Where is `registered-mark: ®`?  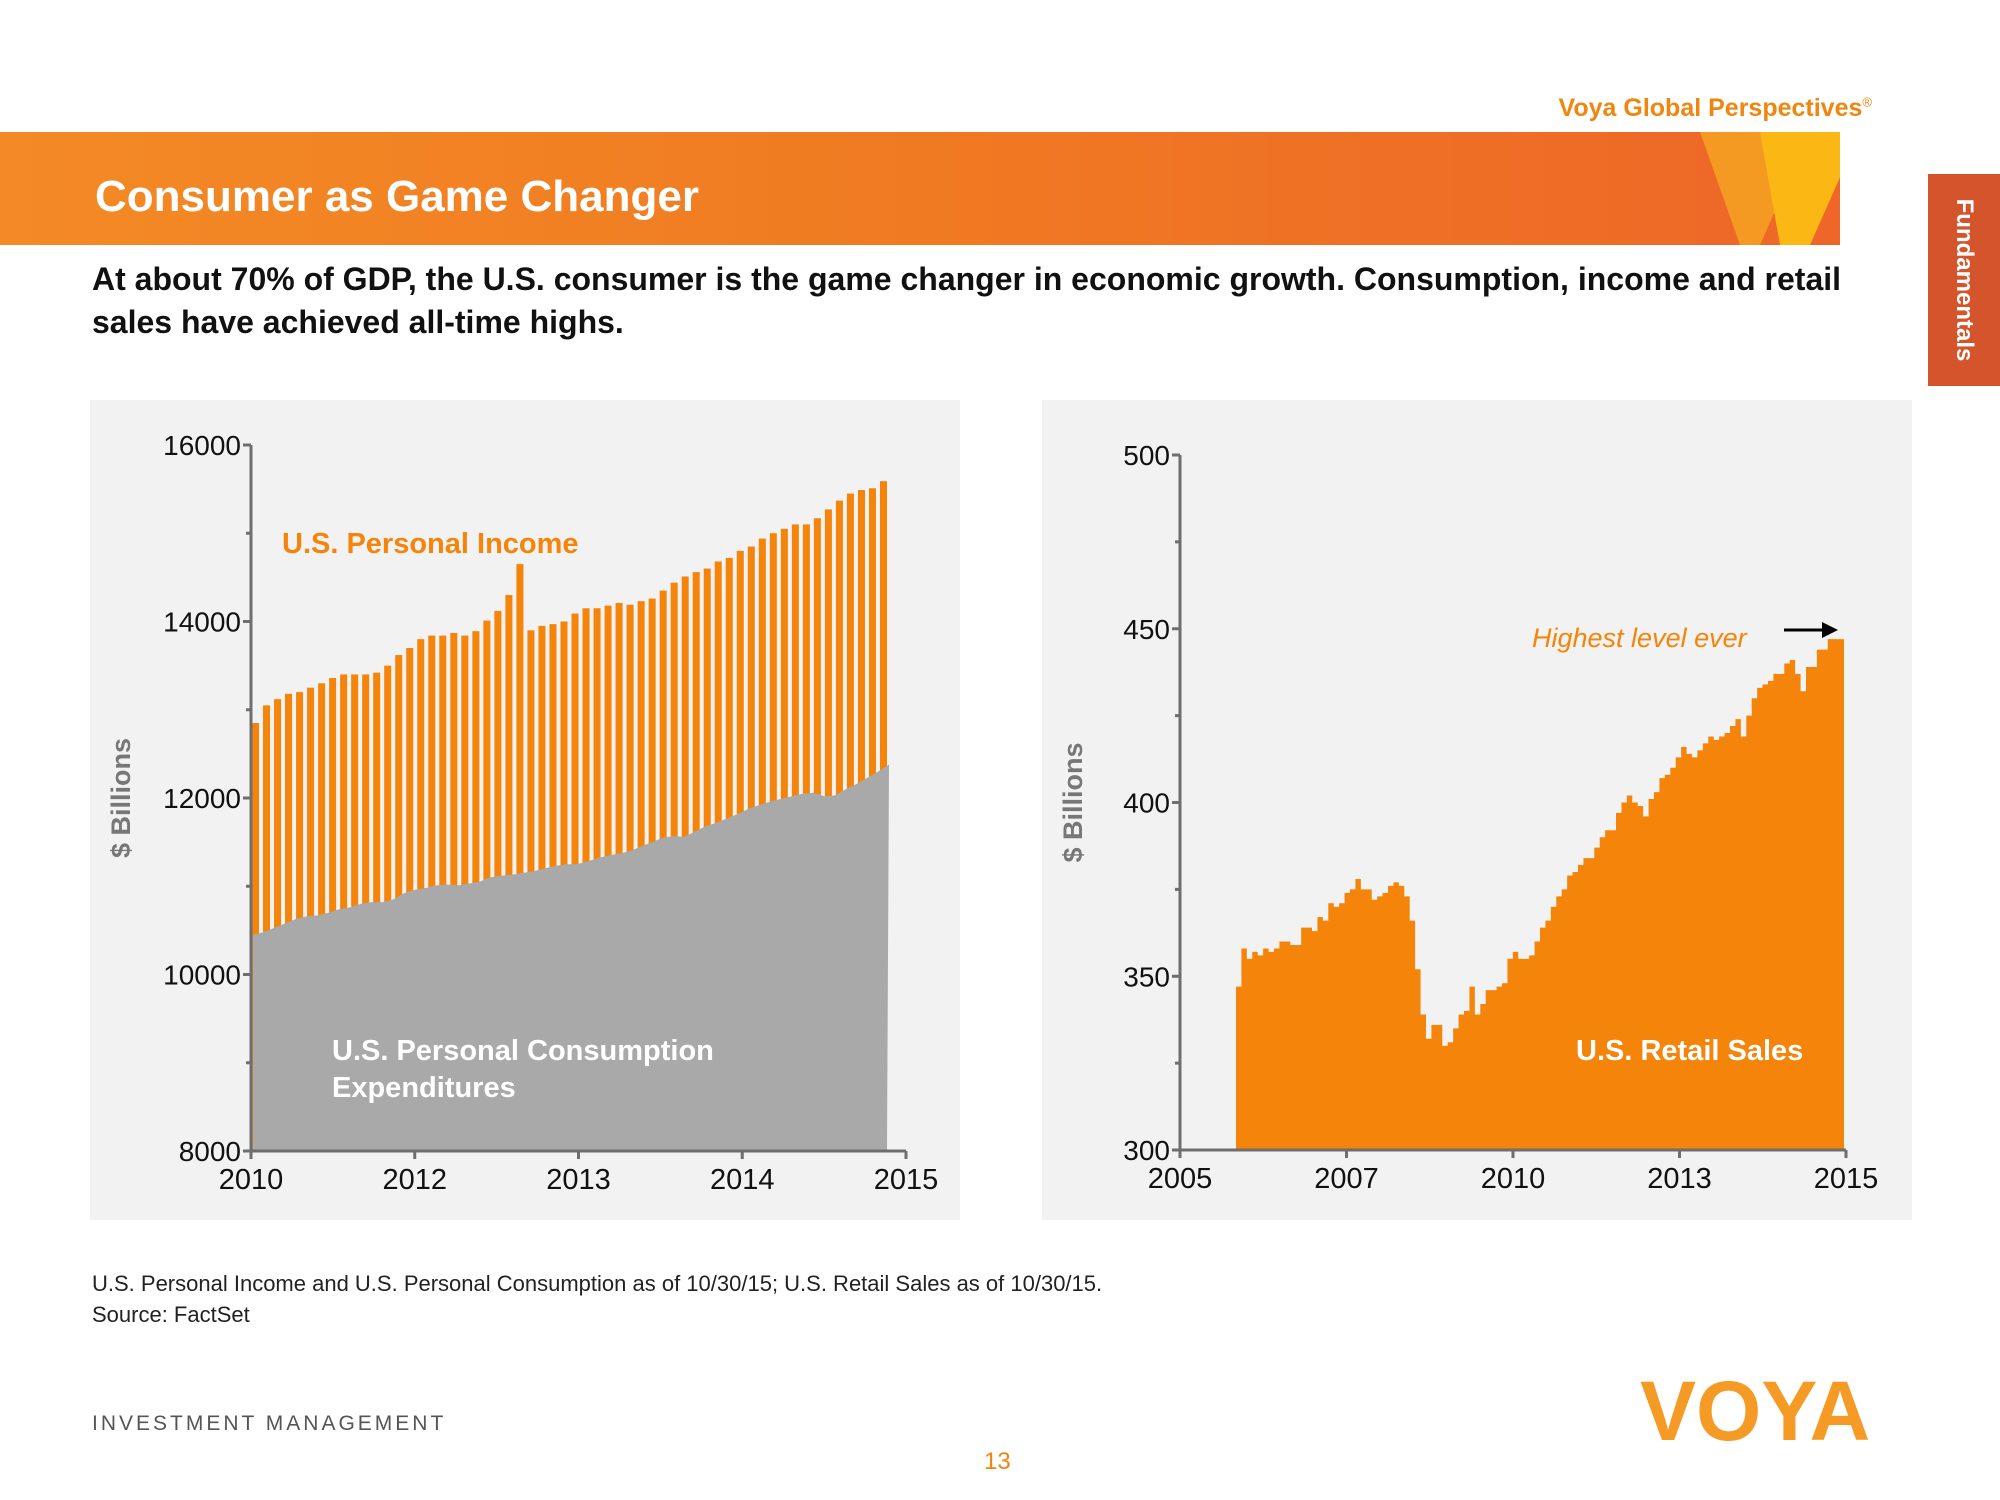
registered-mark: ® is located at coordinates (1867, 102).